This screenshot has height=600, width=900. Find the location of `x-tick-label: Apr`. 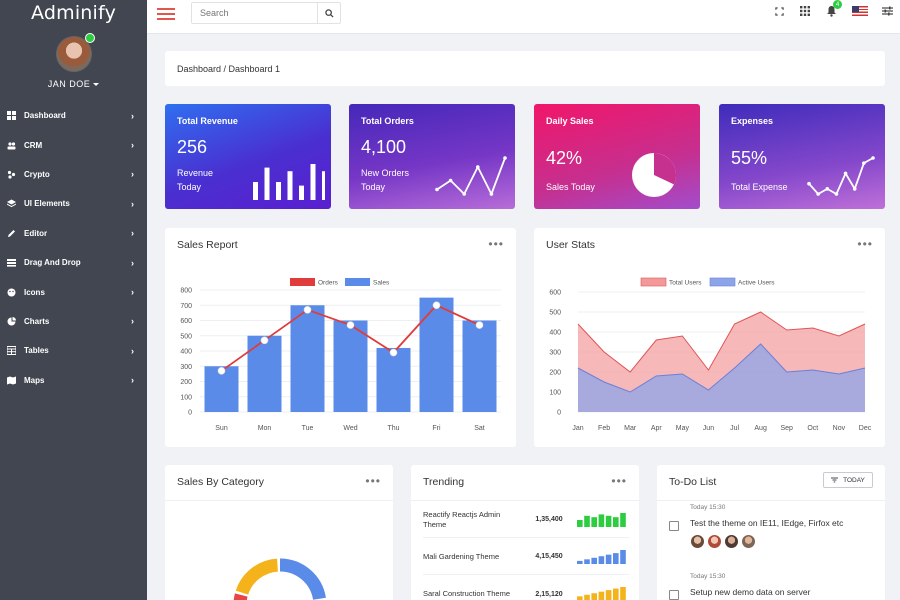

x-tick-label: Apr is located at coordinates (657, 428).